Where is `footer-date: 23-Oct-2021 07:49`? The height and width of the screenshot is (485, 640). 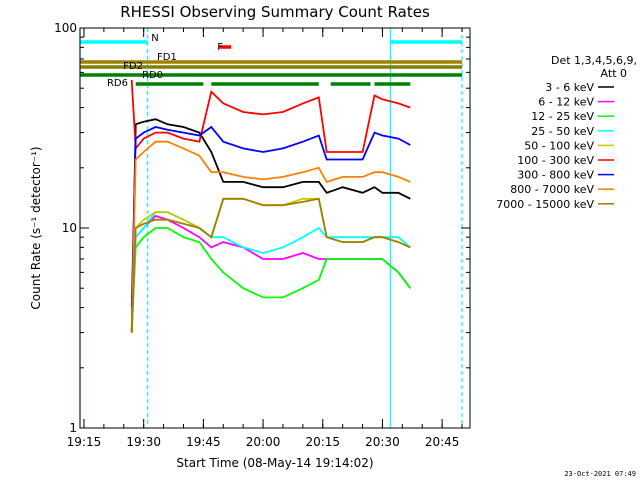 footer-date: 23-Oct-2021 07:49 is located at coordinates (600, 474).